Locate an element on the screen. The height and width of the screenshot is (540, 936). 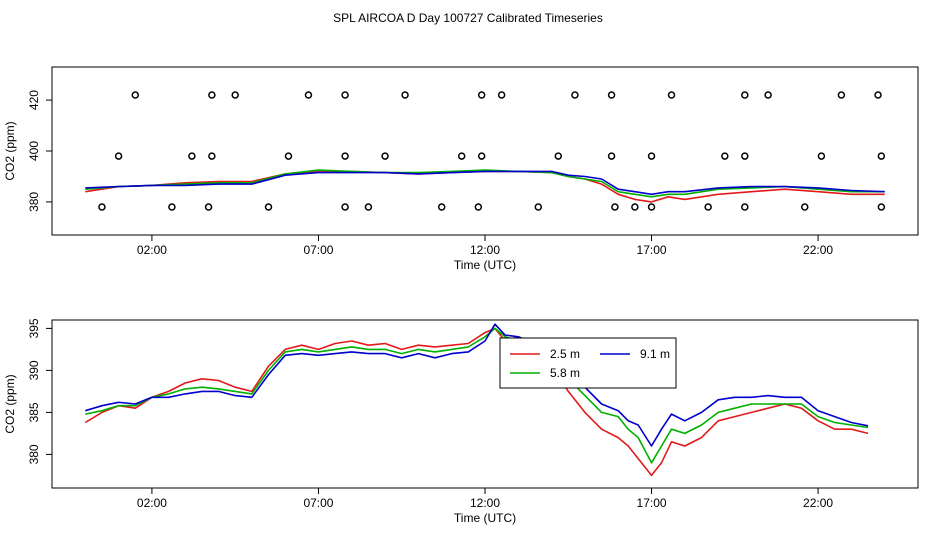
y-tick-label: 390 is located at coordinates (34, 370).